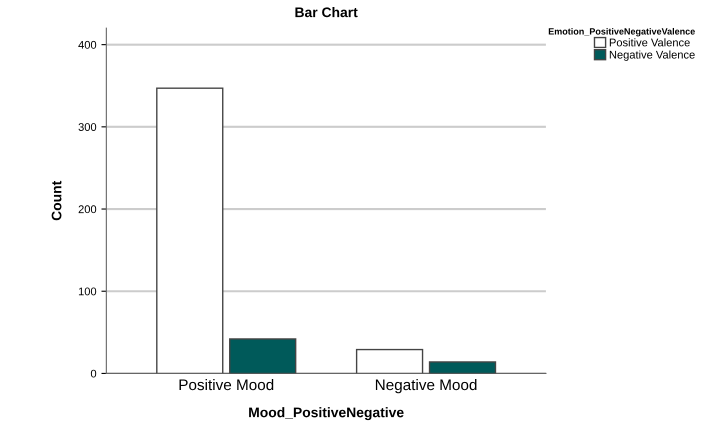  I want to click on legend-title: Emotion_PositiveNegativeValence, so click(621, 32).